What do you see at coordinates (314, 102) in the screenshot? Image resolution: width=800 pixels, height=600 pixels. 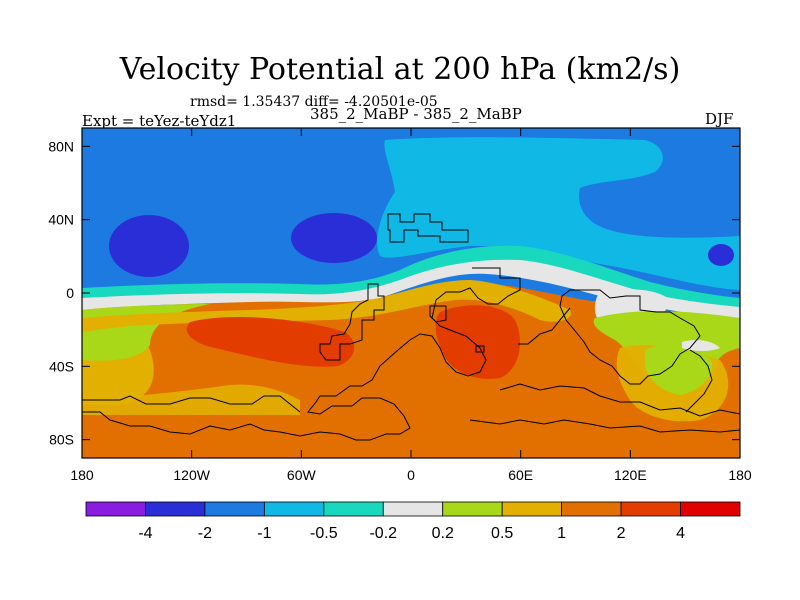 I see `stats-line: rmsd= 1.35437 diff= -4.20501e-05` at bounding box center [314, 102].